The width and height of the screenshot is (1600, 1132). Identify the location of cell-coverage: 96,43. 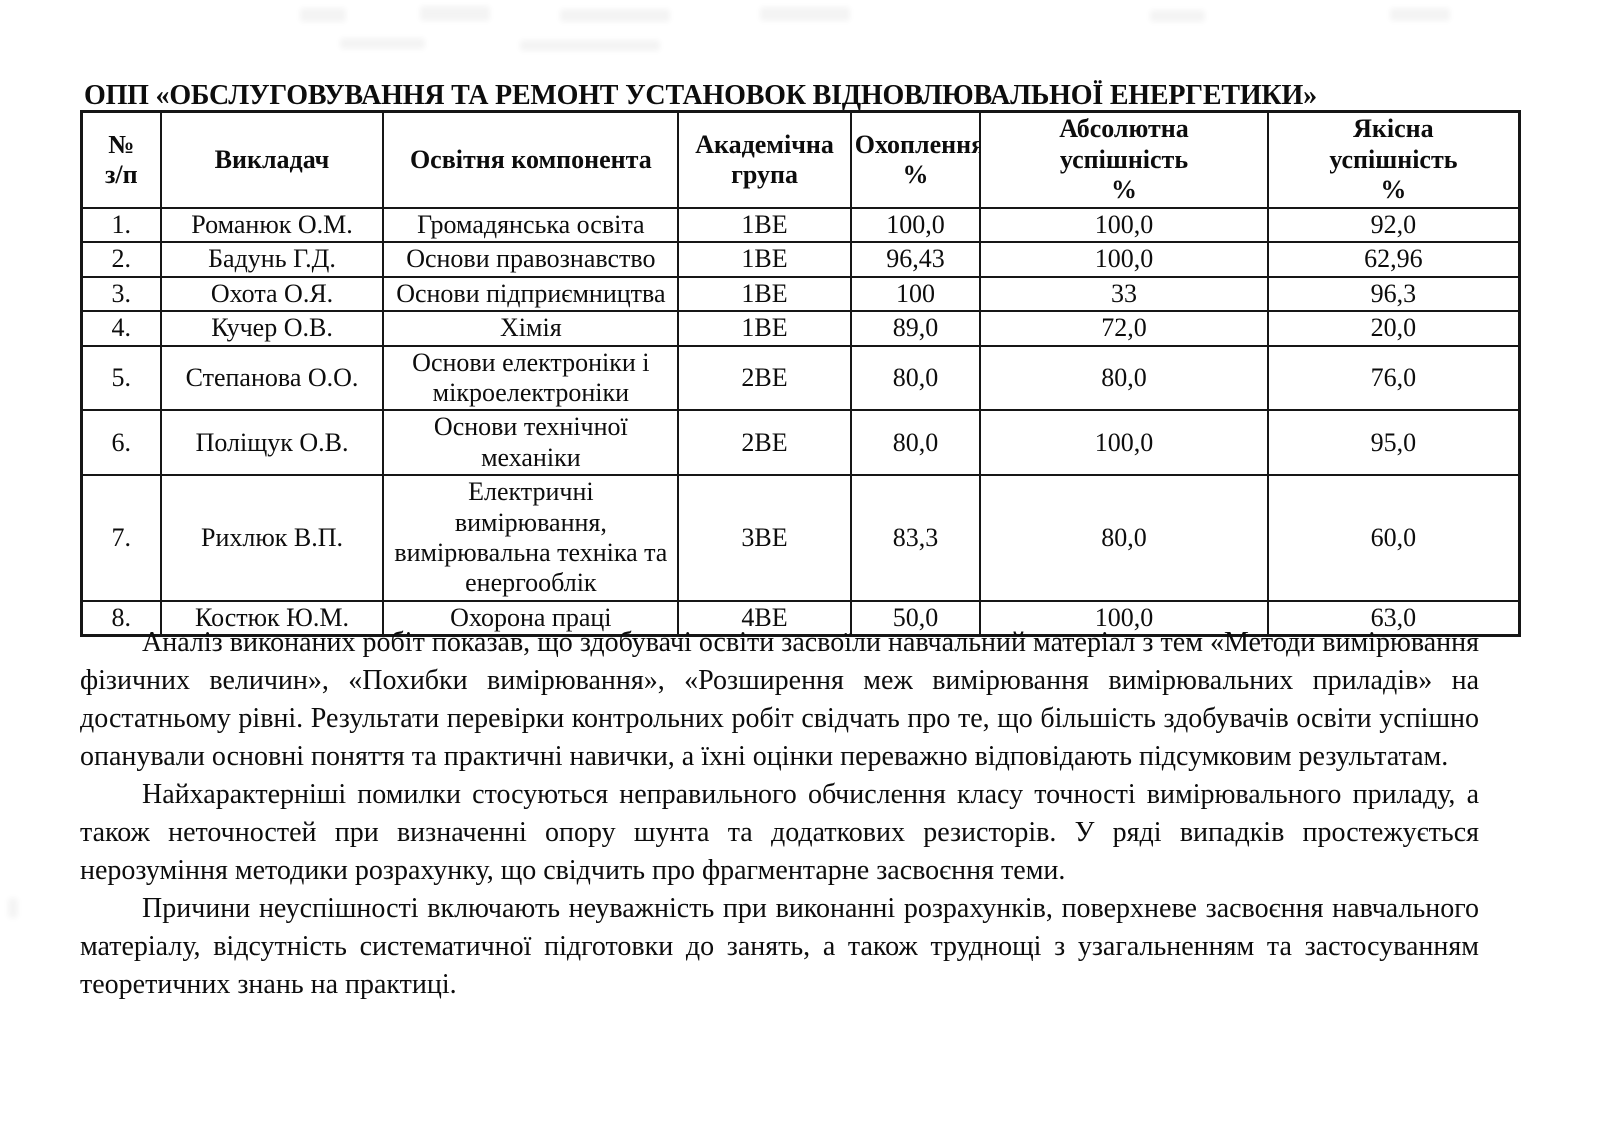
(915, 259).